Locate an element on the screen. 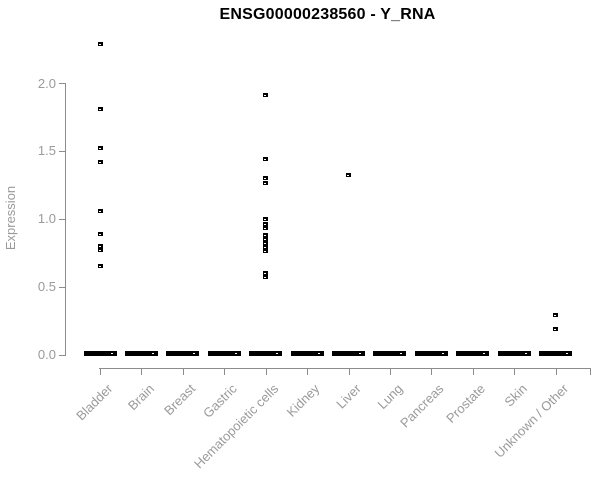 Image resolution: width=600 pixels, height=500 pixels. y-axis-label: Expression is located at coordinates (10, 218).